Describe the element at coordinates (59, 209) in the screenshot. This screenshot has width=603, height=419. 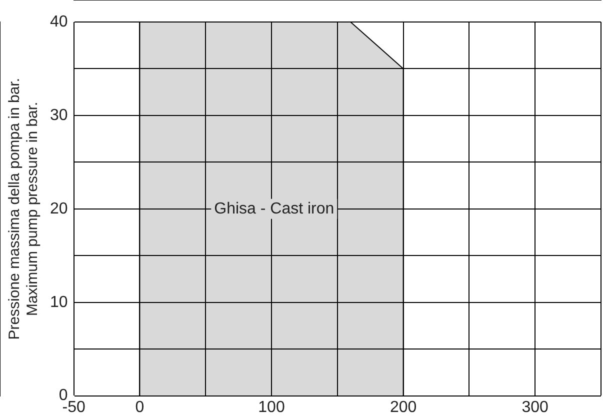
I see `y-tick-label: 20` at that location.